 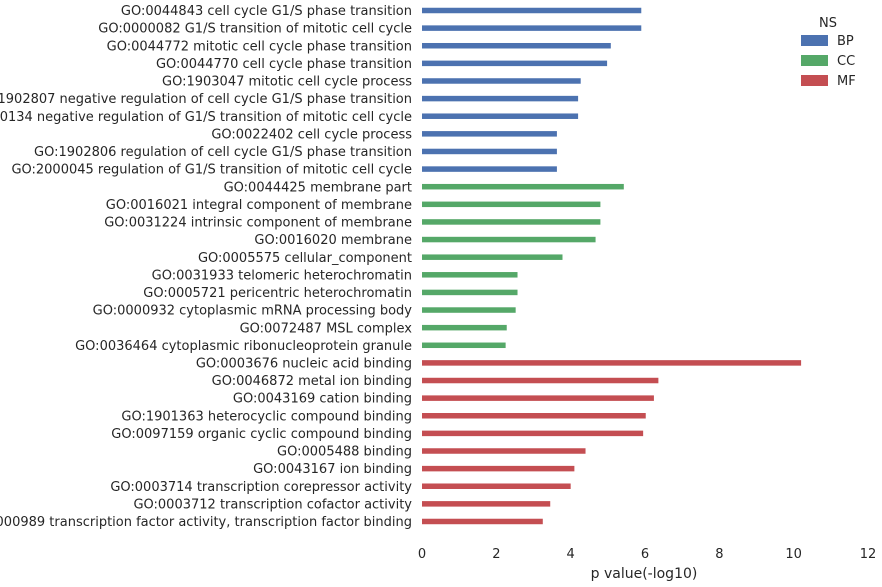 What do you see at coordinates (304, 364) in the screenshot?
I see `category-label: GO:0003676 nucleic acid binding` at bounding box center [304, 364].